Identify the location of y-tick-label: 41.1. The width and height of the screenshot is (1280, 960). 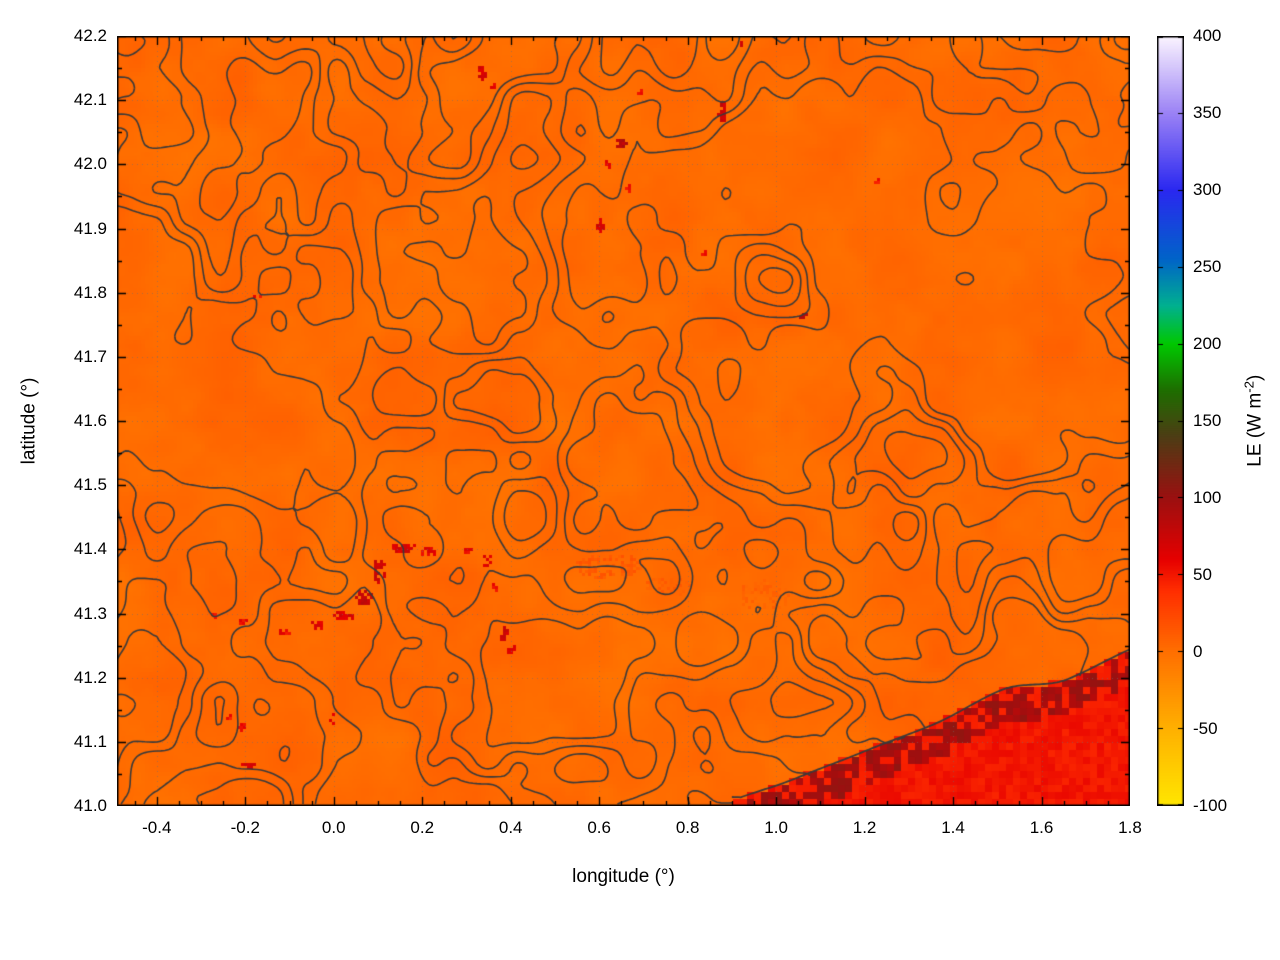
(90, 741).